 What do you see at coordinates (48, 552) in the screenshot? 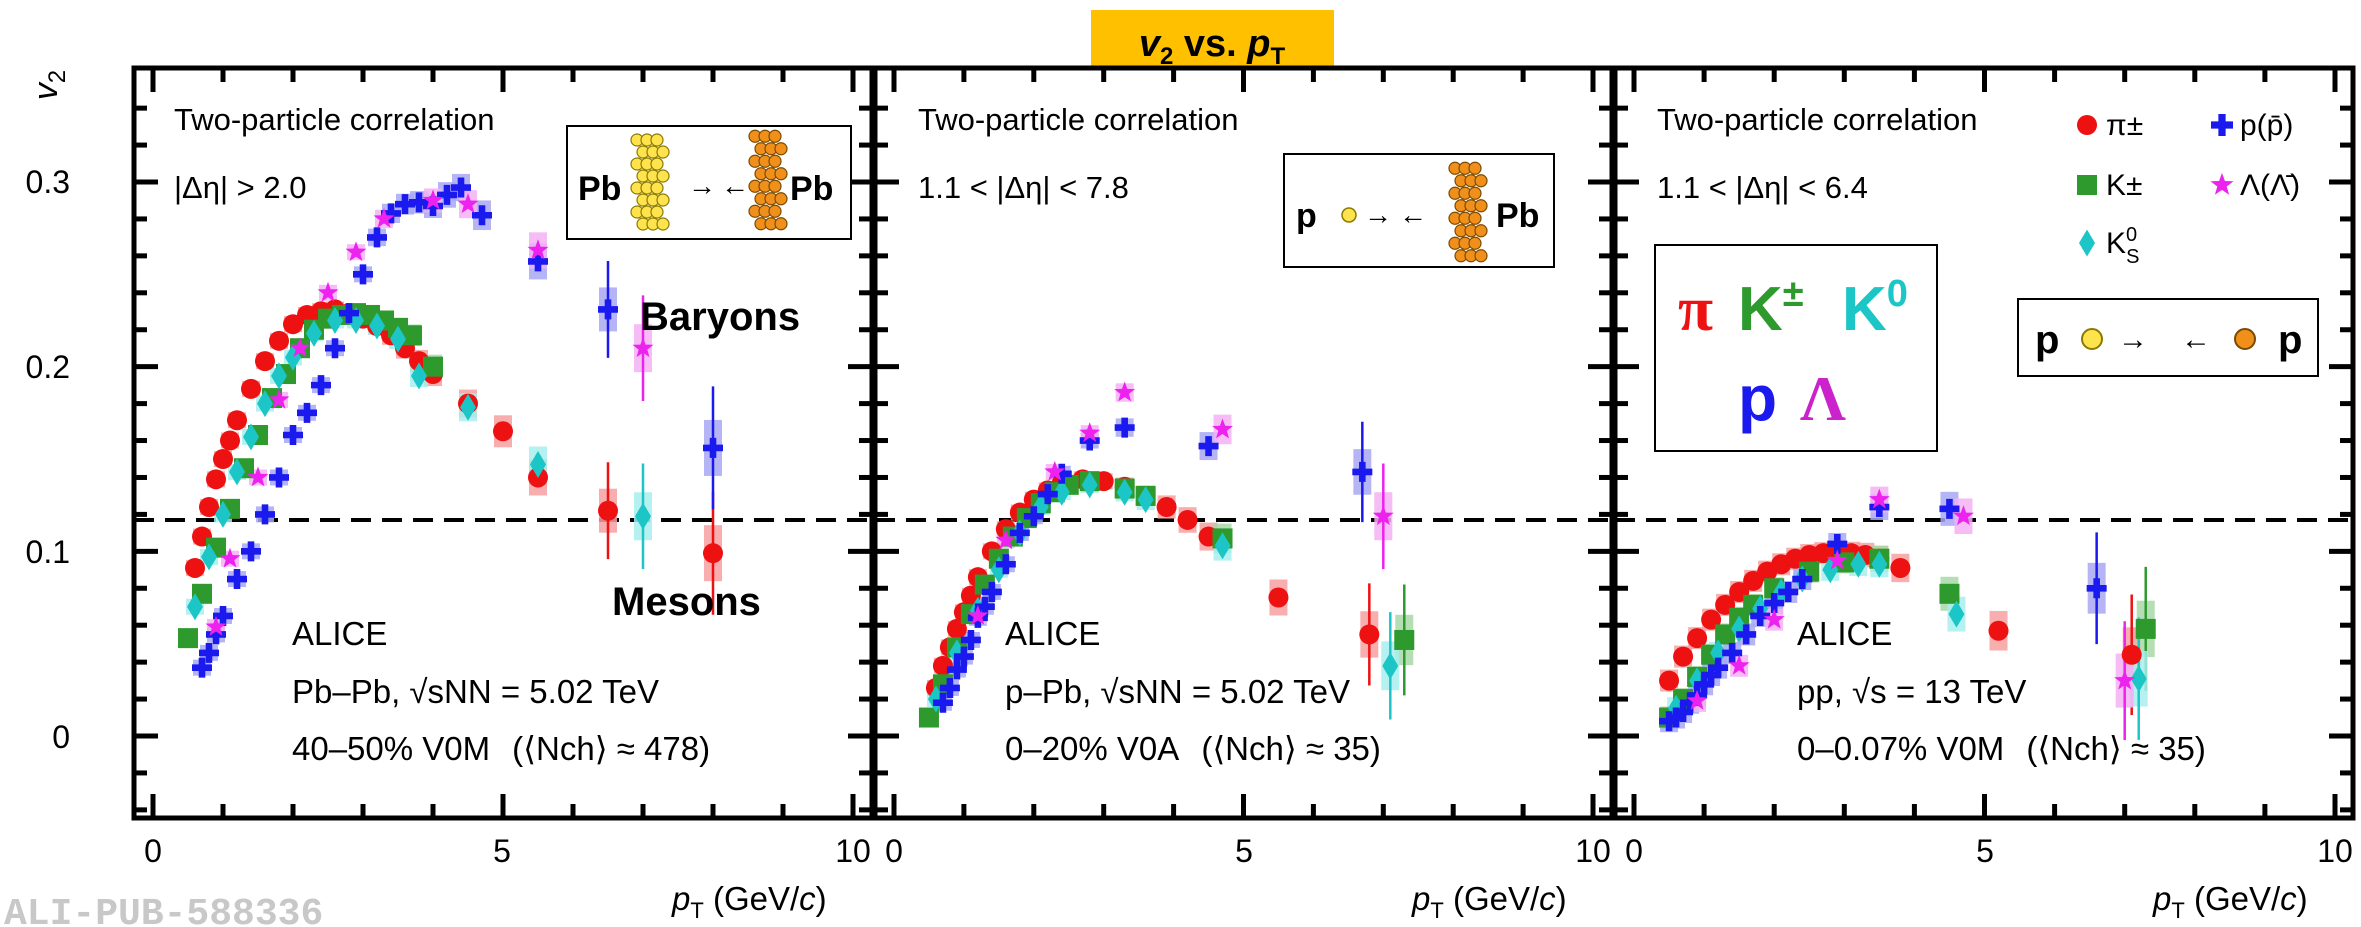
I see `y-tick-label: 0.1` at bounding box center [48, 552].